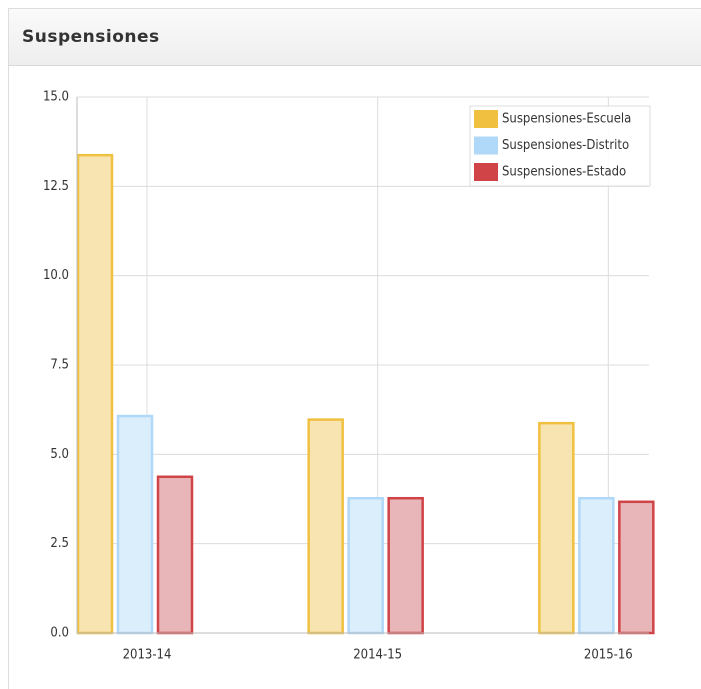  Describe the element at coordinates (56, 186) in the screenshot. I see `y-tick-label: 12.5` at that location.